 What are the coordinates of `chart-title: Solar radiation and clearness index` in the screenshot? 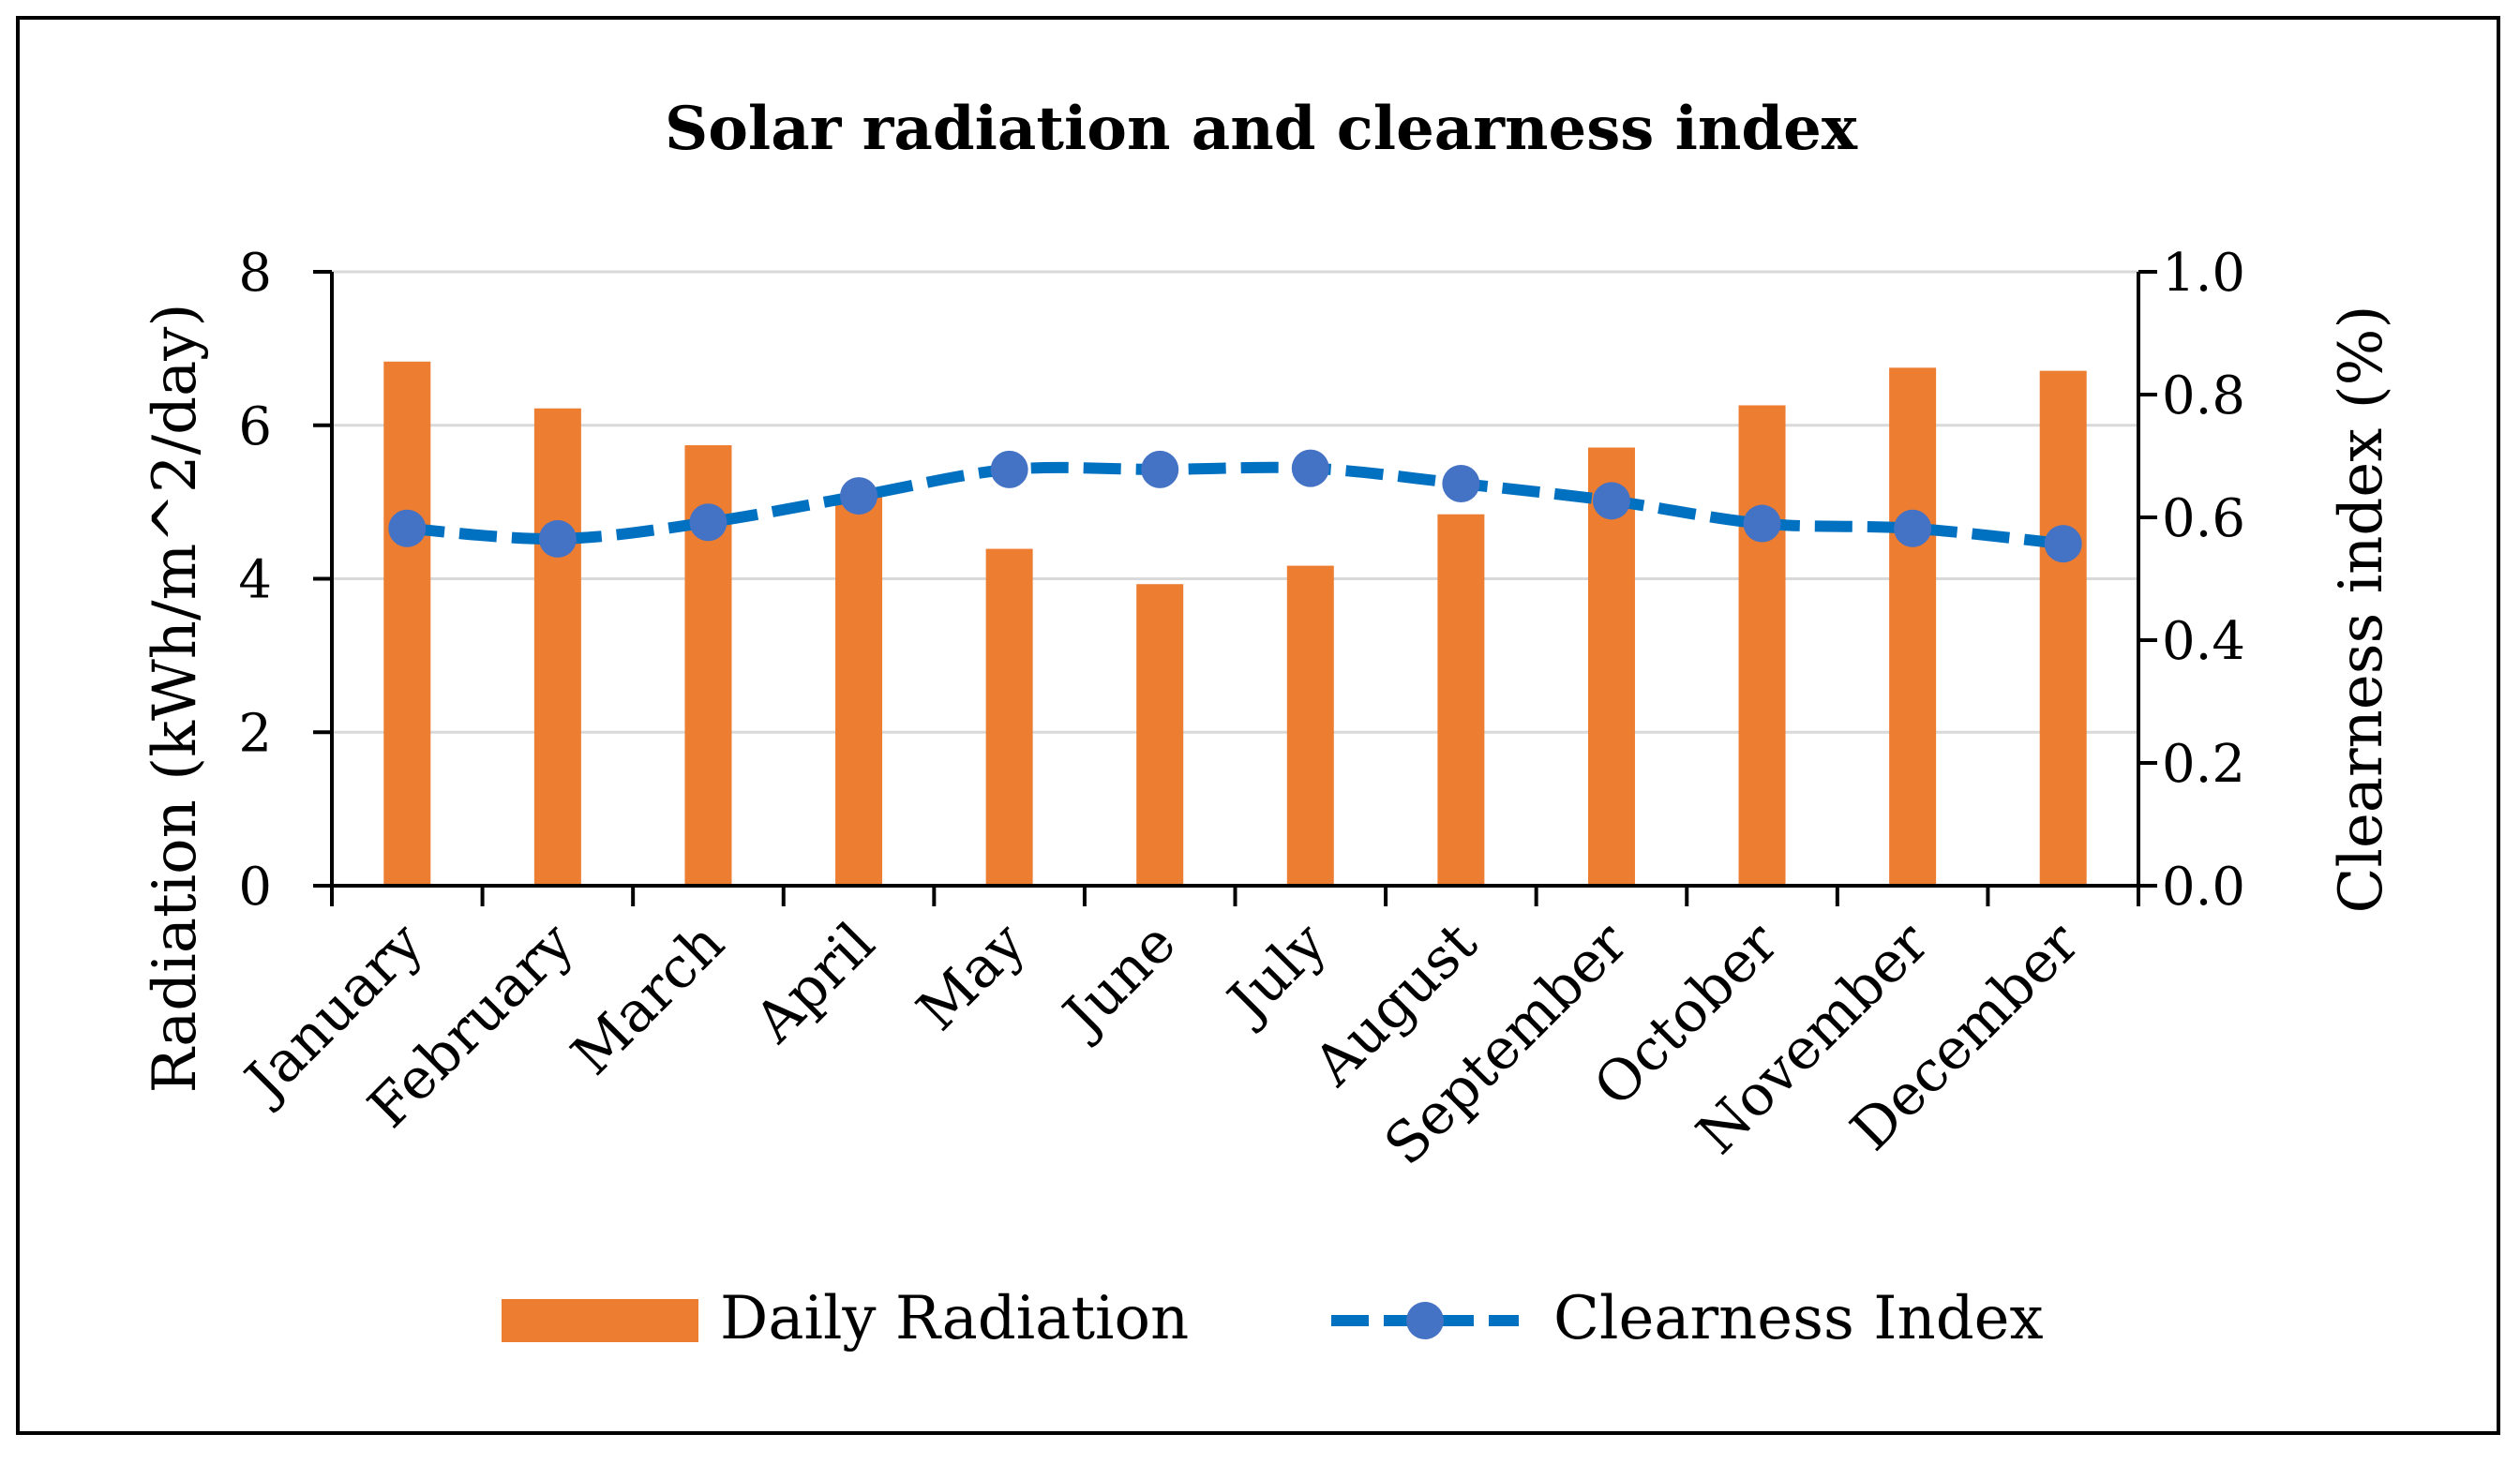 It's located at (1261, 129).